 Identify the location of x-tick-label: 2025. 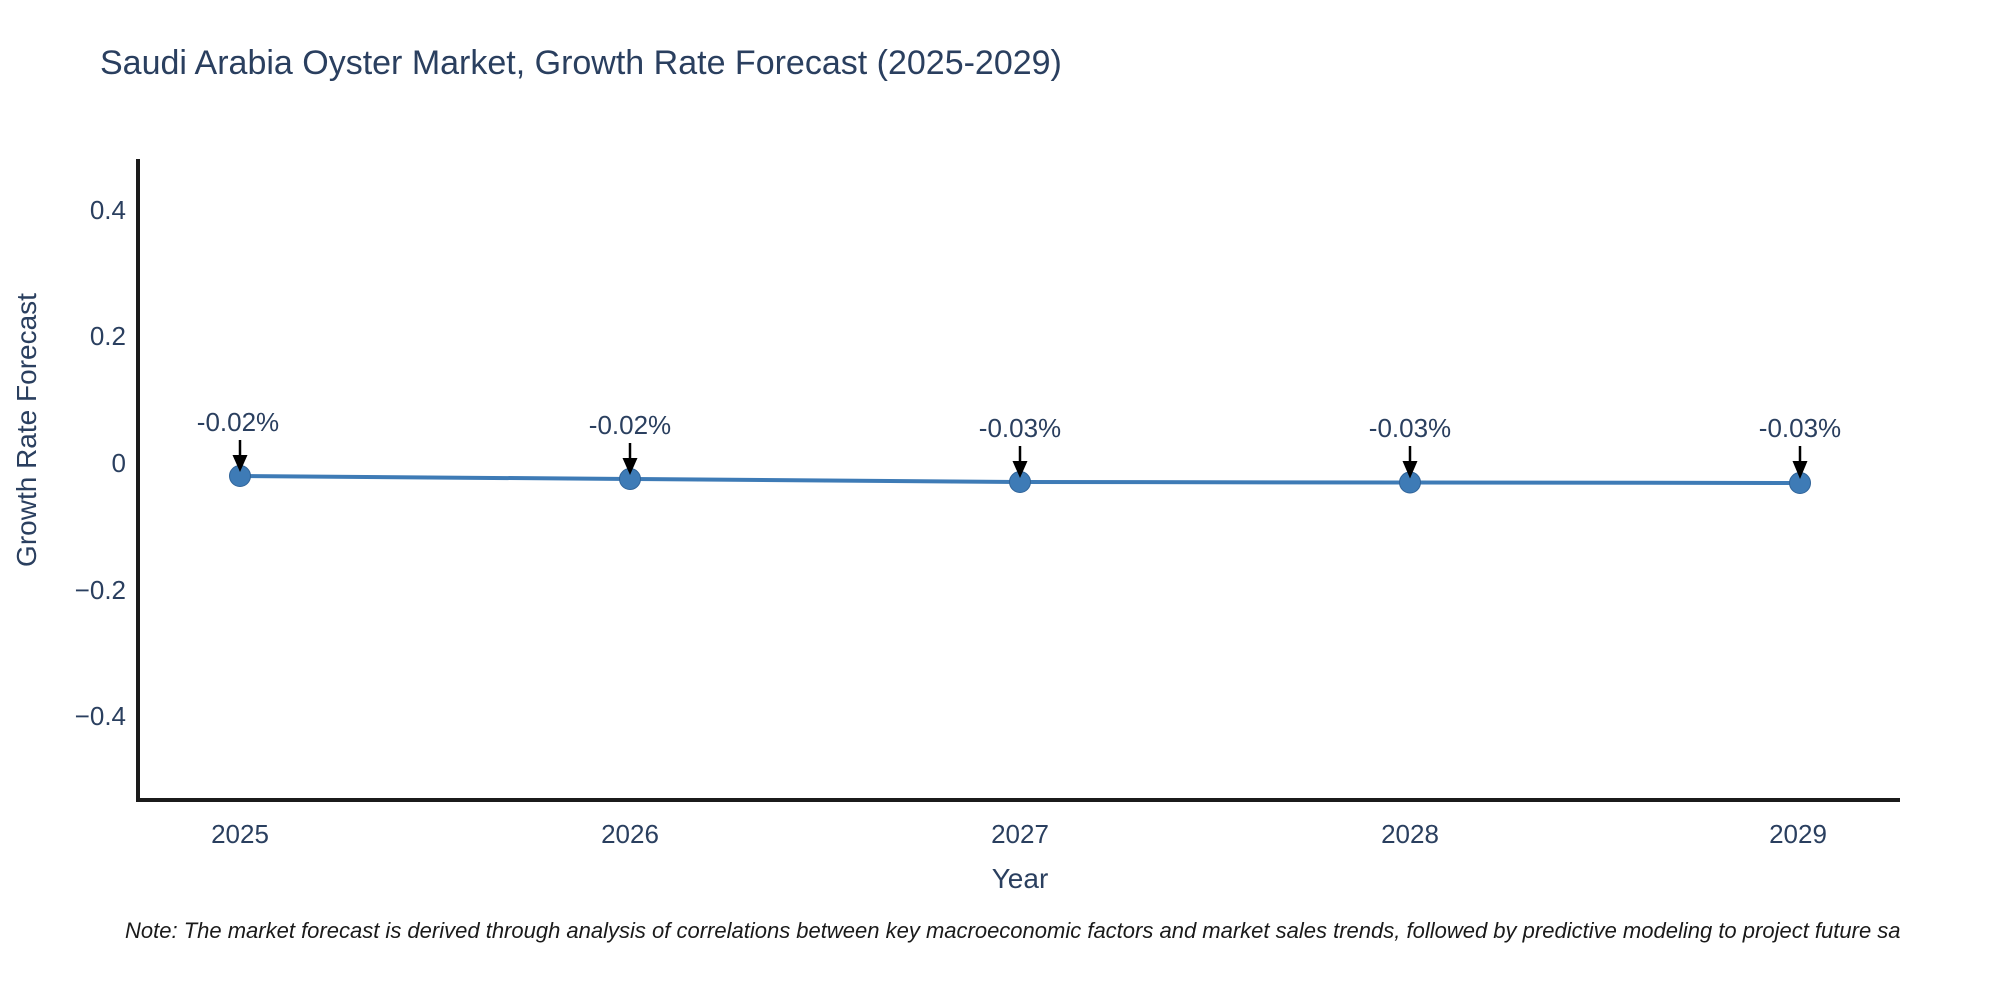
(240, 834).